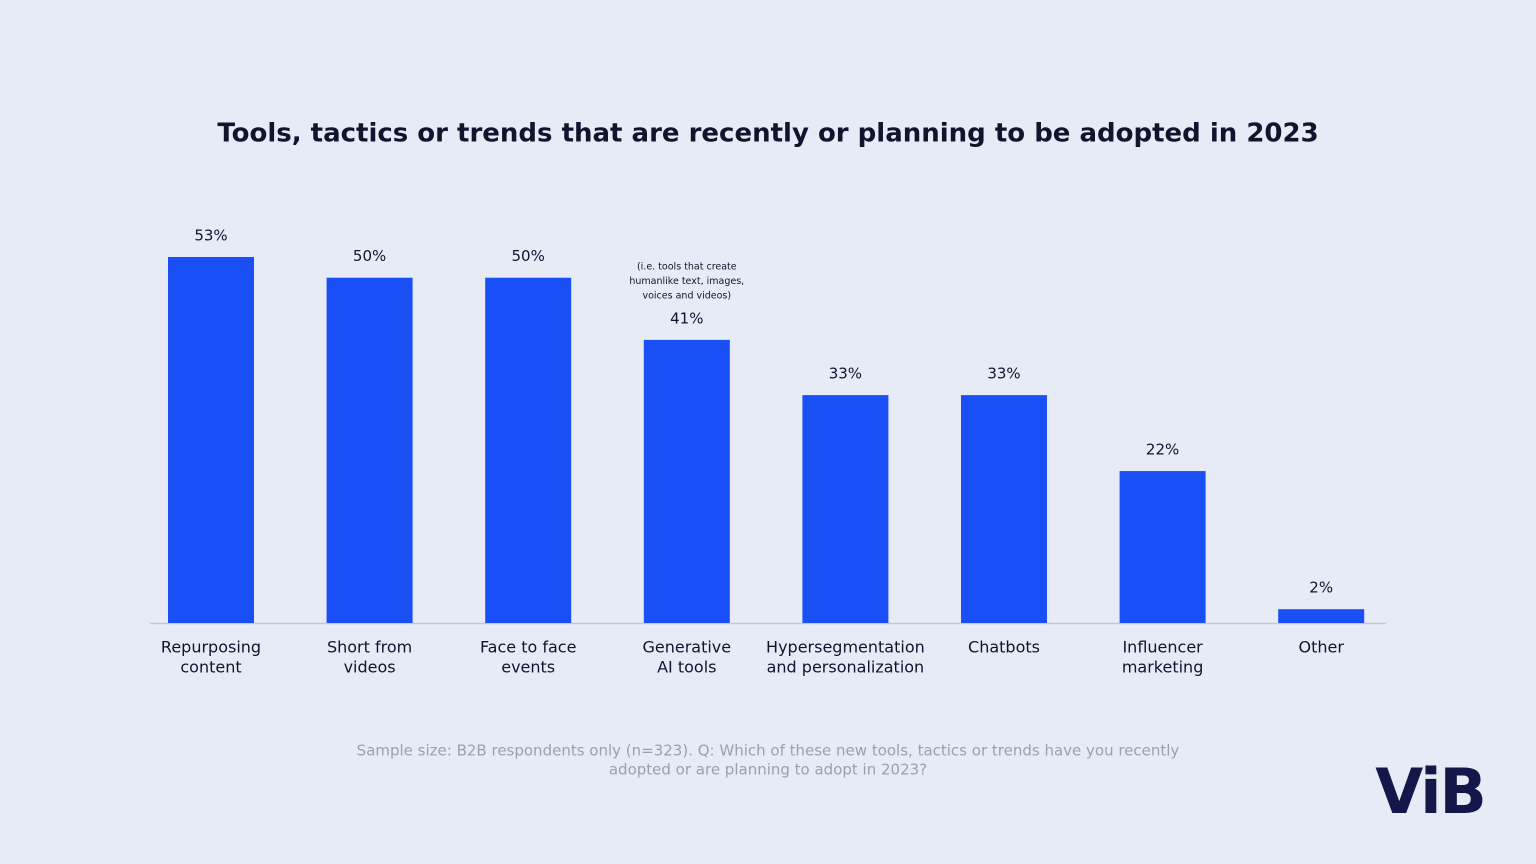 The image size is (1536, 864). What do you see at coordinates (210, 236) in the screenshot?
I see `value-label: 53%` at bounding box center [210, 236].